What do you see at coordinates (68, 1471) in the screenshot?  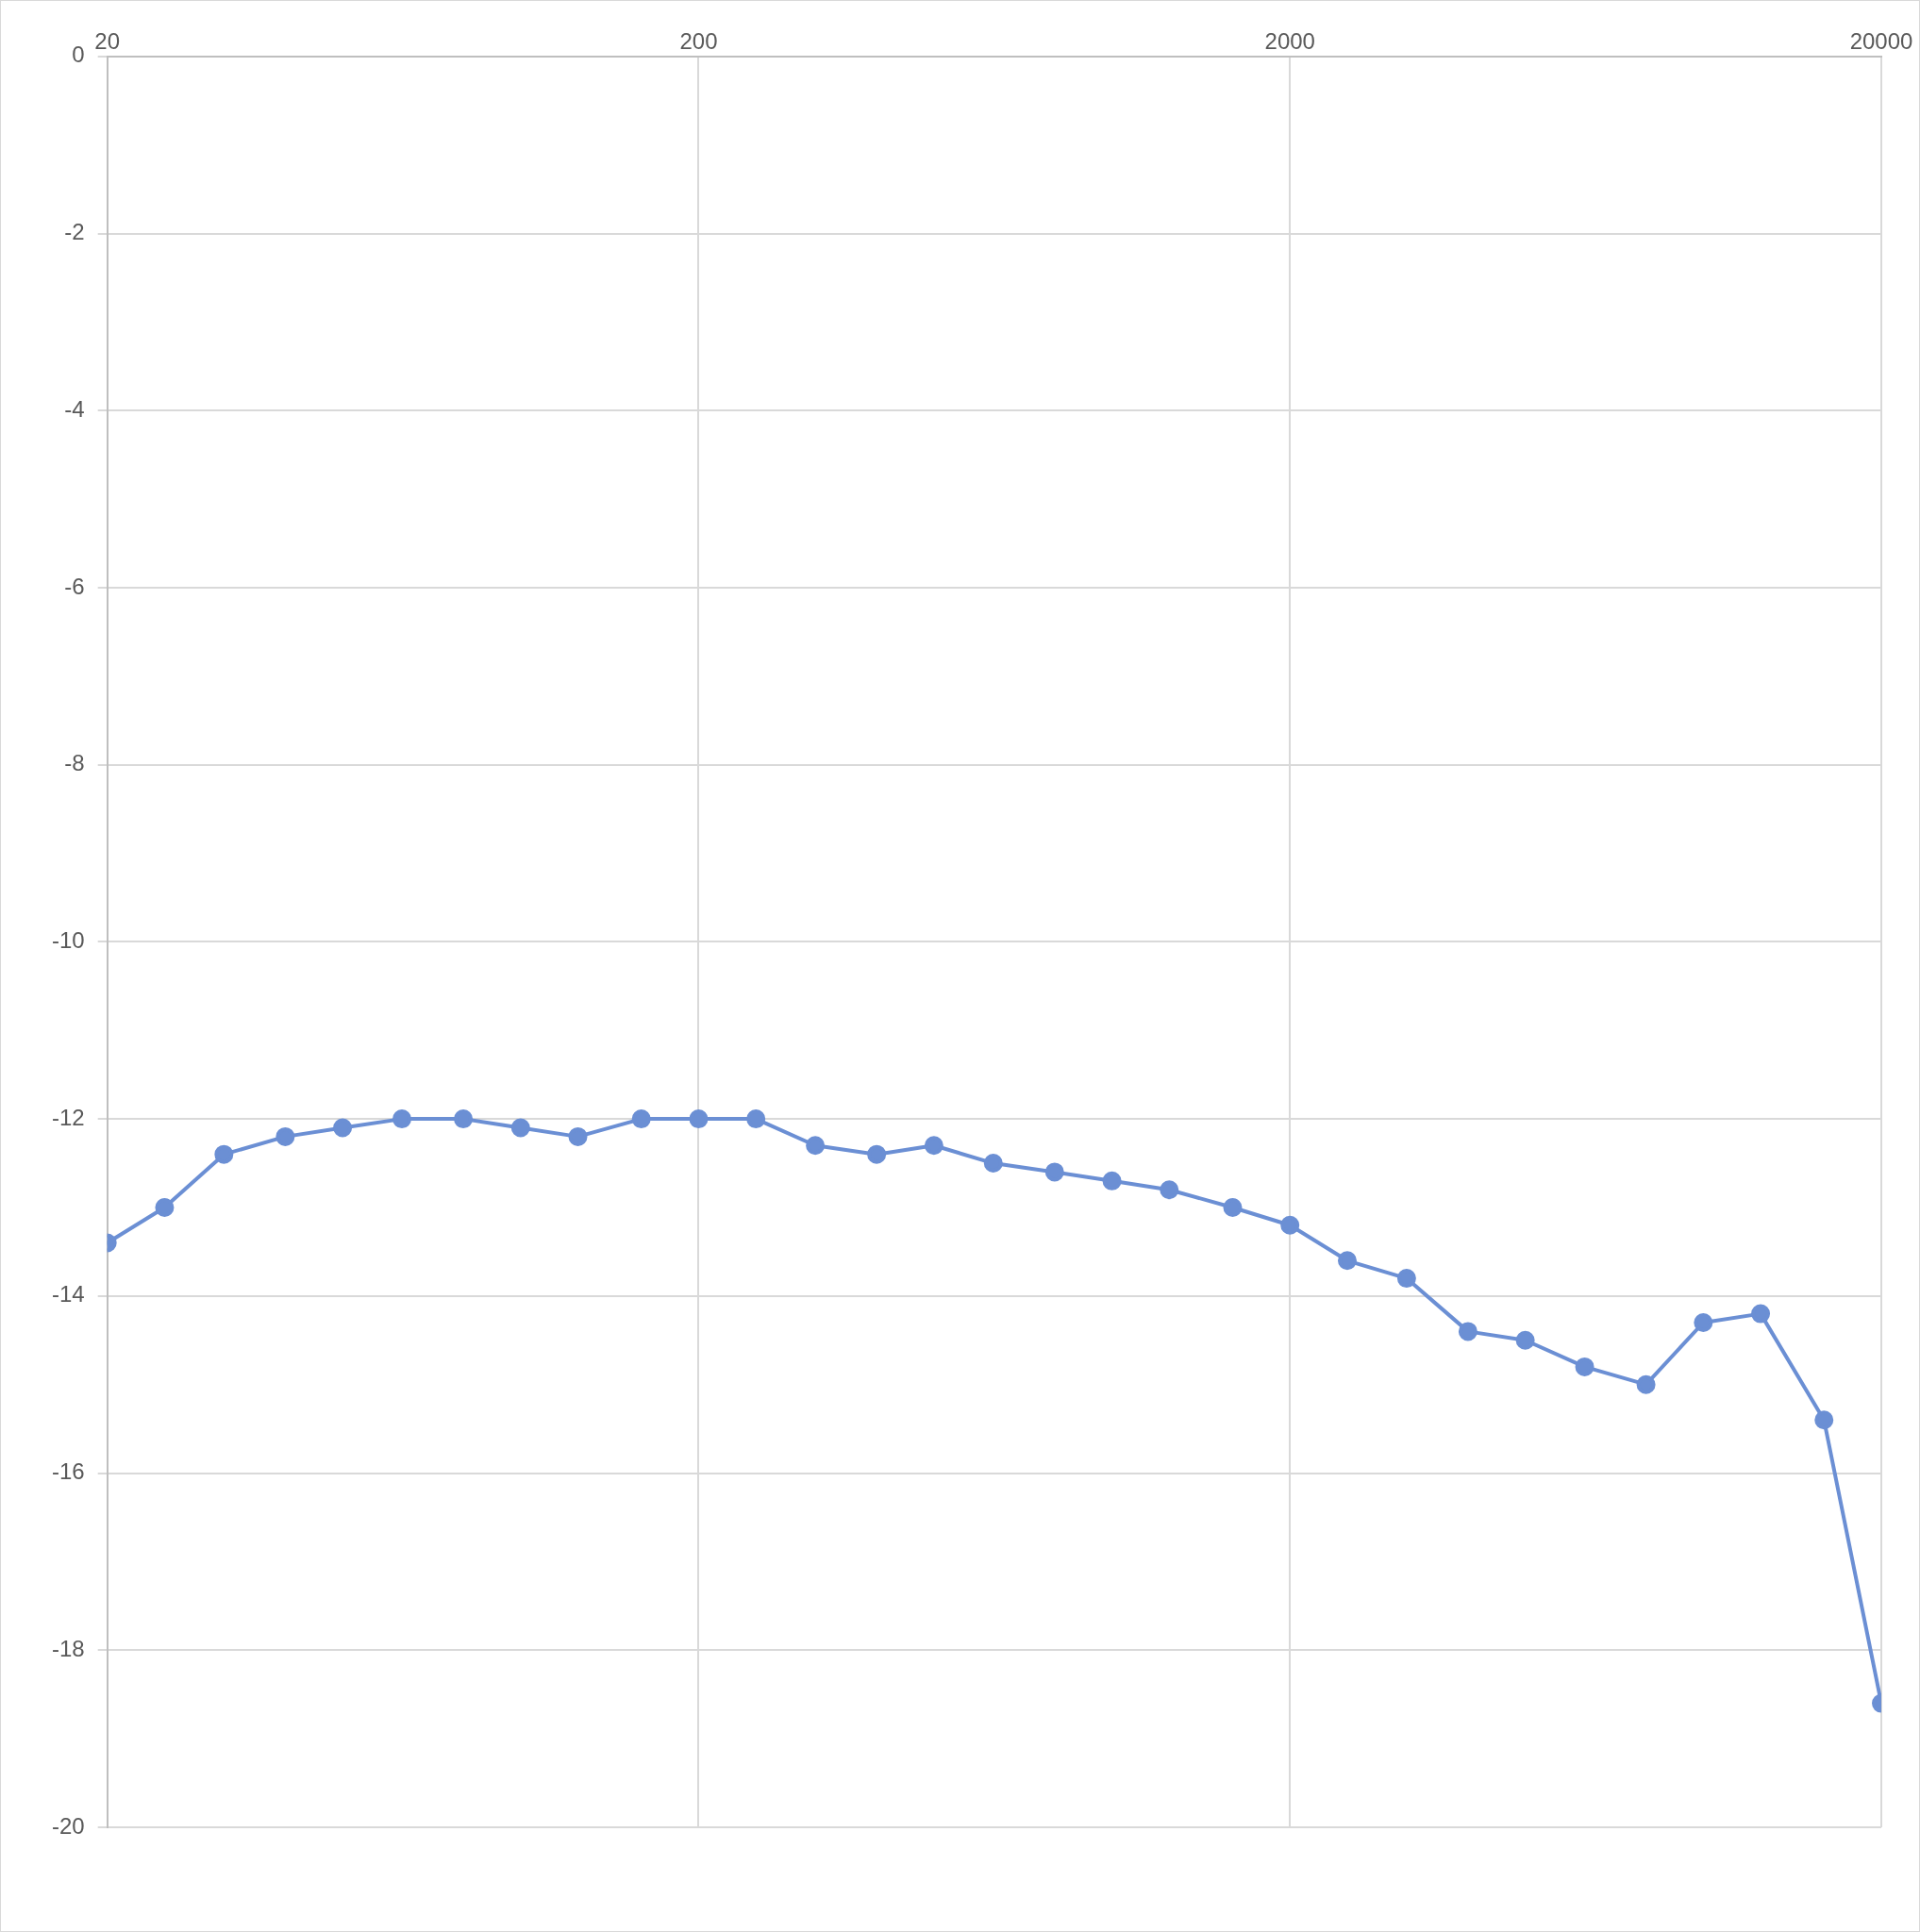 I see `y-tick-label: -16` at bounding box center [68, 1471].